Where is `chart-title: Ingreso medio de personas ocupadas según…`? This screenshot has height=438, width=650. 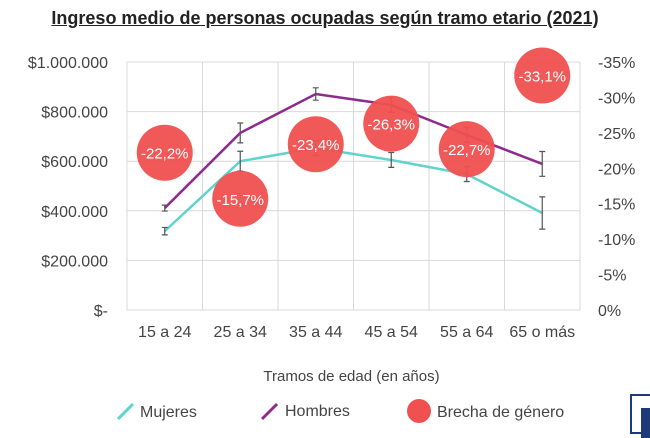 chart-title: Ingreso medio de personas ocupadas según… is located at coordinates (325, 18).